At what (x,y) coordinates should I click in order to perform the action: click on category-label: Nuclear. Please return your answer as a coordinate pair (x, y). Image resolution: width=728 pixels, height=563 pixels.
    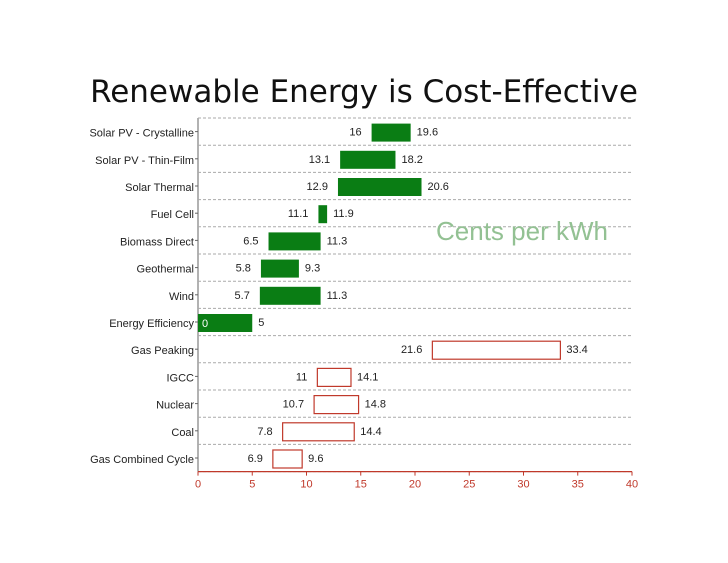
    Looking at the image, I should click on (175, 406).